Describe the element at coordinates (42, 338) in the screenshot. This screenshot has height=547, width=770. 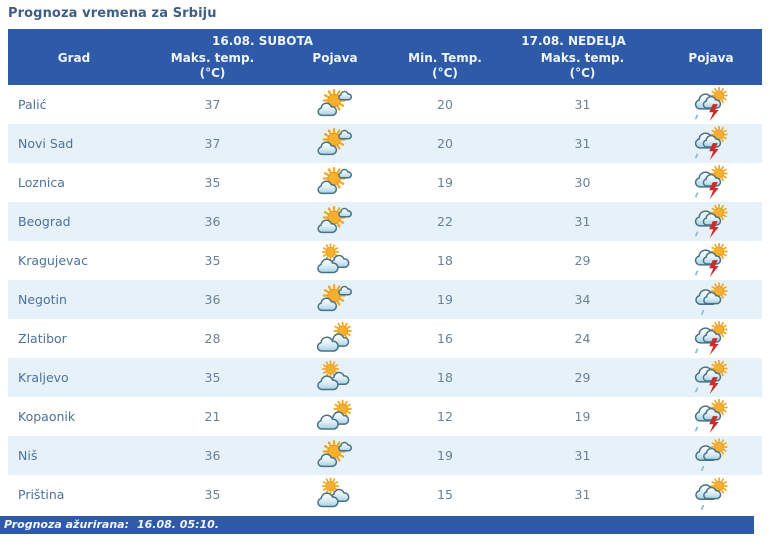
I see `city-cell: Zlatibor` at that location.